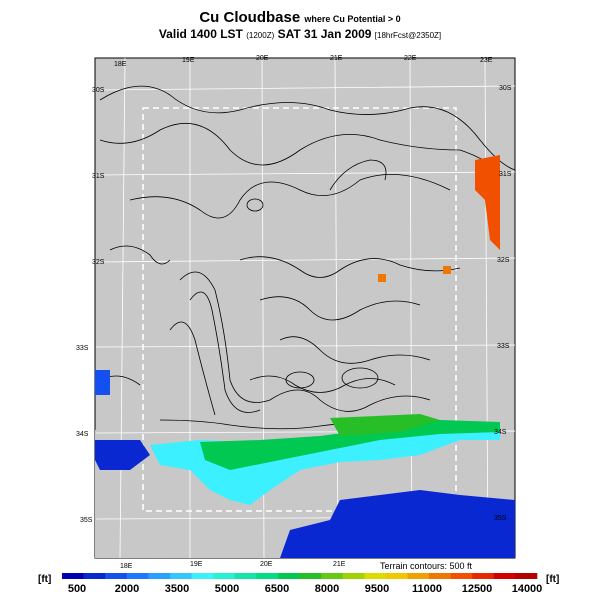 The width and height of the screenshot is (600, 600). Describe the element at coordinates (327, 589) in the screenshot. I see `colorbar-label: 8000` at that location.